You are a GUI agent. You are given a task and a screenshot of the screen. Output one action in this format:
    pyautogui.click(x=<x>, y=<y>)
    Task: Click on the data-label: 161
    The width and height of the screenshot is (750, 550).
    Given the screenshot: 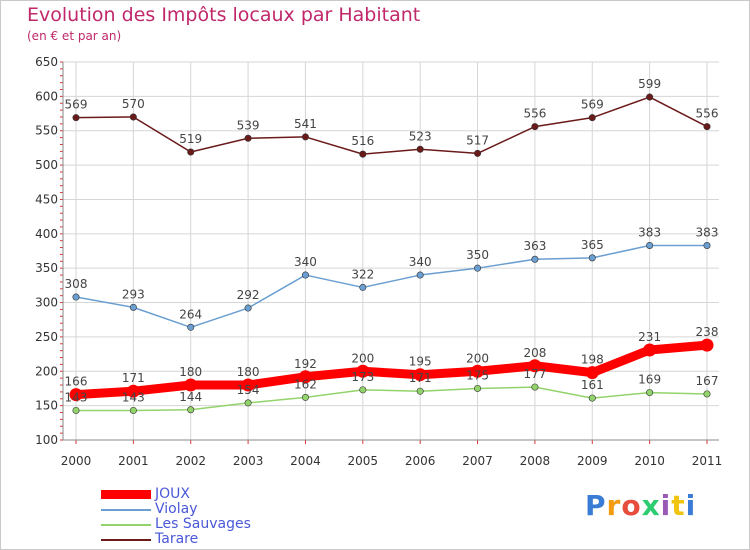 What is the action you would take?
    pyautogui.click(x=592, y=385)
    